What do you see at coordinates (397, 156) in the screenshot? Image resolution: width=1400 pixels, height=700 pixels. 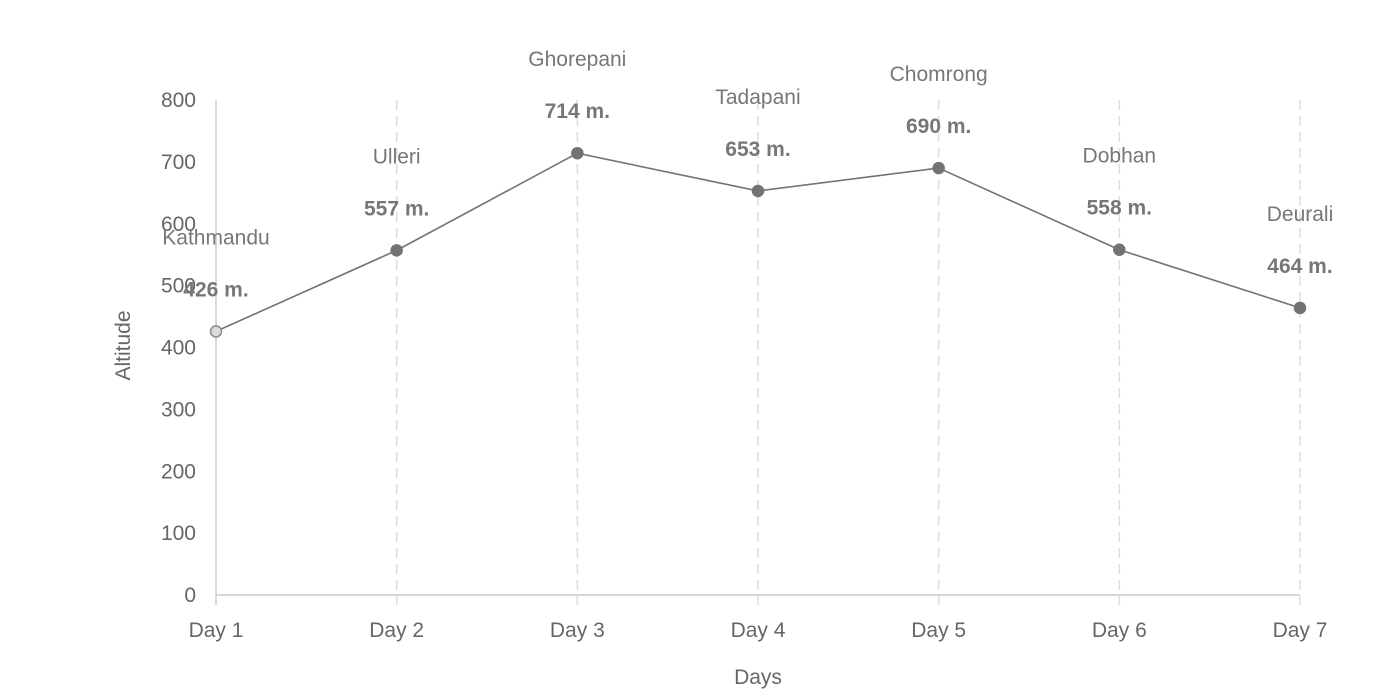 I see `place-label: Ulleri` at bounding box center [397, 156].